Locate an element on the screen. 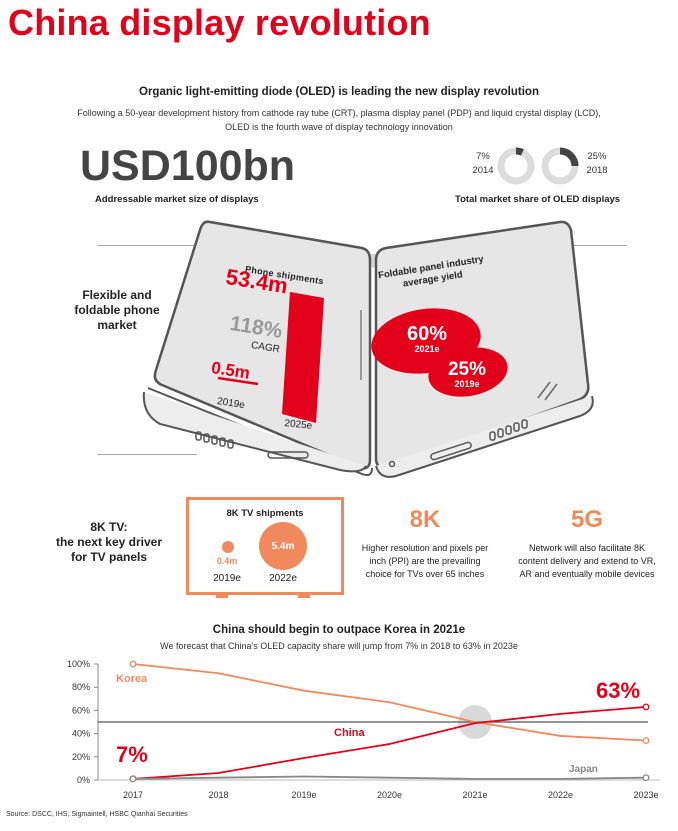 The image size is (678, 831). x-tick-label: 2020e is located at coordinates (389, 795).